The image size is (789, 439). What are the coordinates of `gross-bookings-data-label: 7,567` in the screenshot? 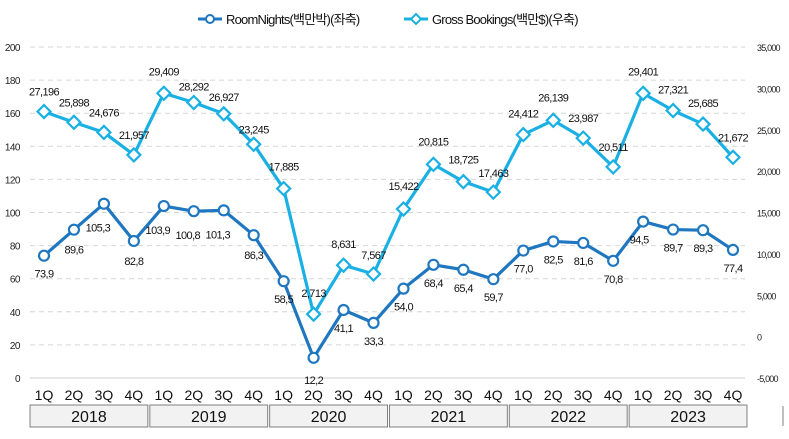 It's located at (373, 256).